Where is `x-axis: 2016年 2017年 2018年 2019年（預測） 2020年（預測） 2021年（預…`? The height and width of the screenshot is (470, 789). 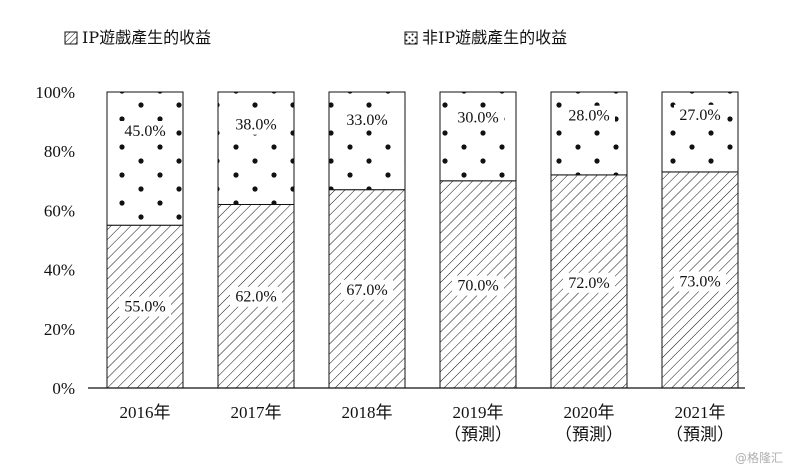 x-axis: 2016年 2017年 2018年 2019年（預測） 2020年（預測） 2021年（預… is located at coordinates (416, 415).